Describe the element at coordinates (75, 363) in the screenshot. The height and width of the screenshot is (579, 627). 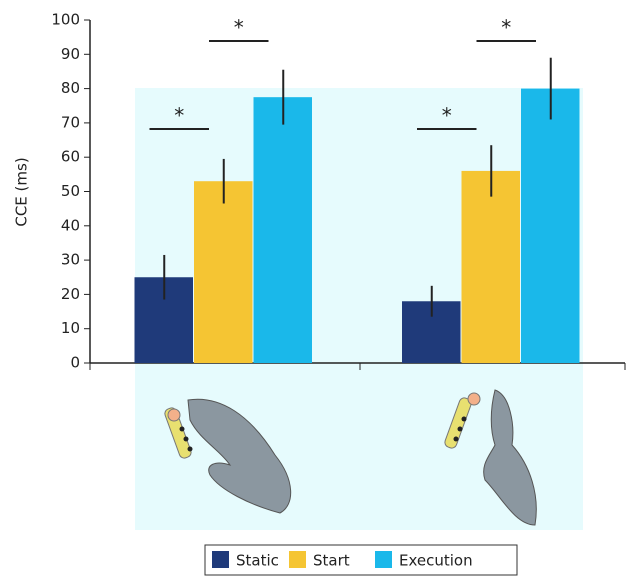
I see `y-tick-label: 0` at that location.